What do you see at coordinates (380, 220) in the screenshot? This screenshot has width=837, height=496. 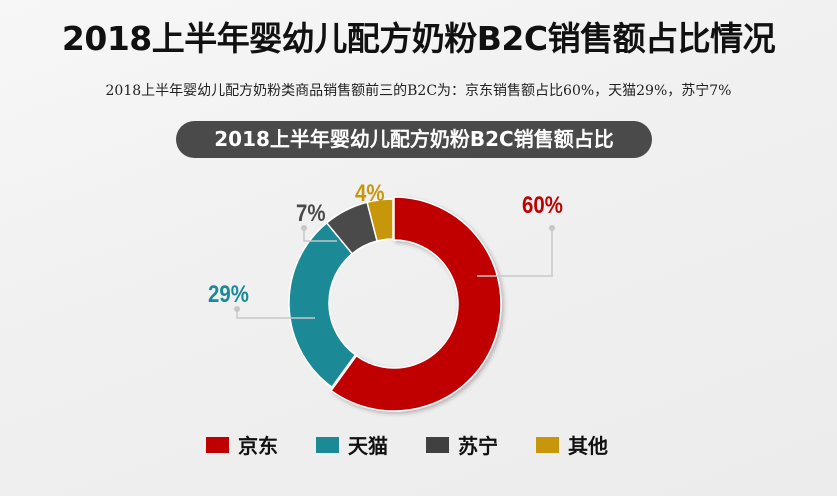 I see `segment-other` at bounding box center [380, 220].